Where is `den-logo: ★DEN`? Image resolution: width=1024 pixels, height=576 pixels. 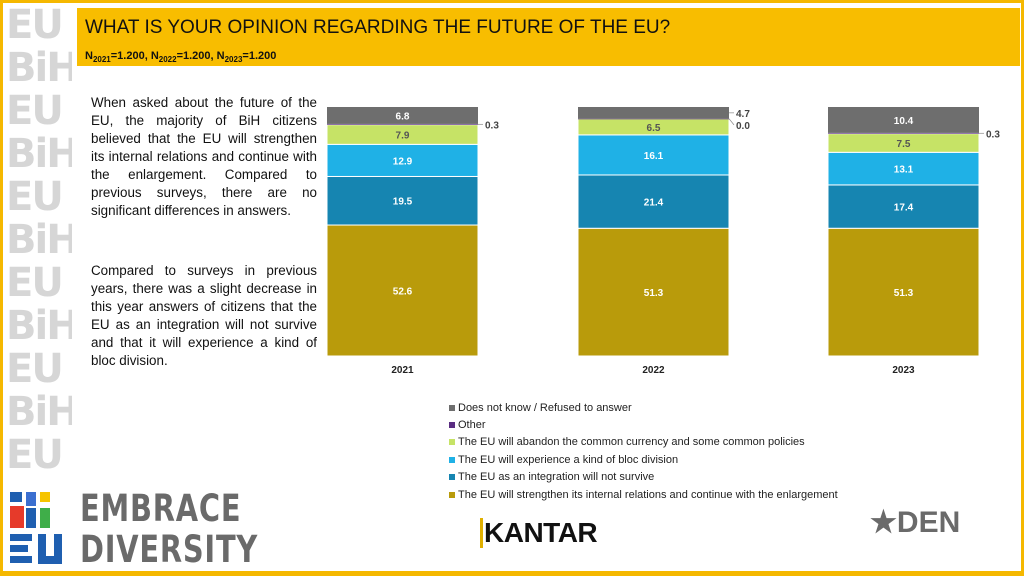 den-logo: ★DEN is located at coordinates (915, 522).